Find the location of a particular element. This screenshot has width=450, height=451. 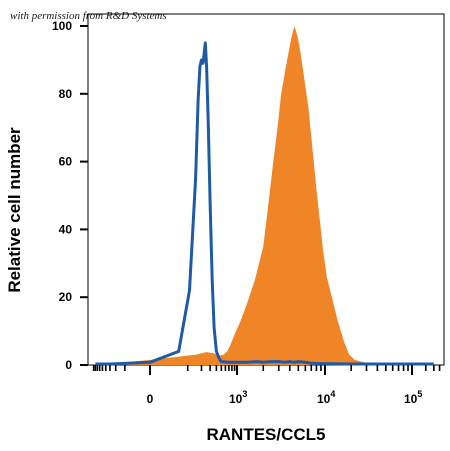

y-tick-label: 60 is located at coordinates (66, 162).